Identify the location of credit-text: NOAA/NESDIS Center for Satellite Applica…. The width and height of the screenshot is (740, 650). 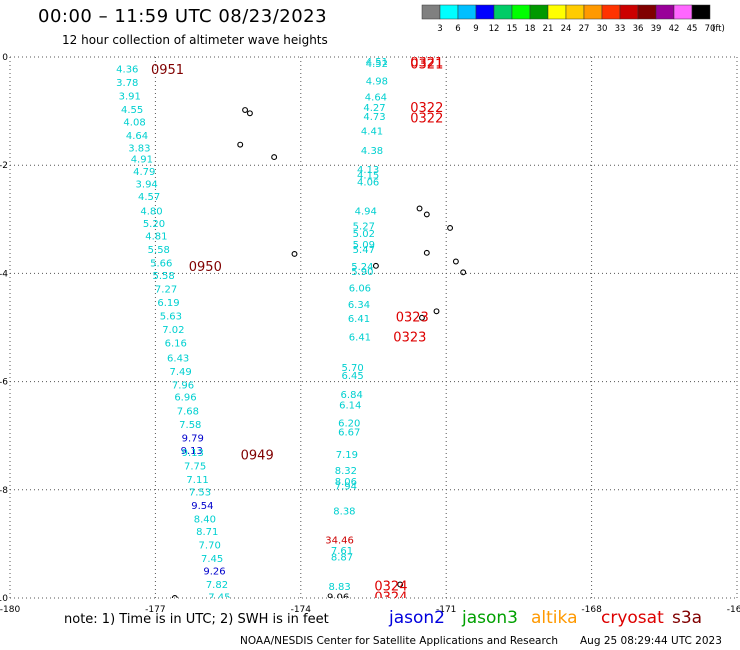
(399, 641).